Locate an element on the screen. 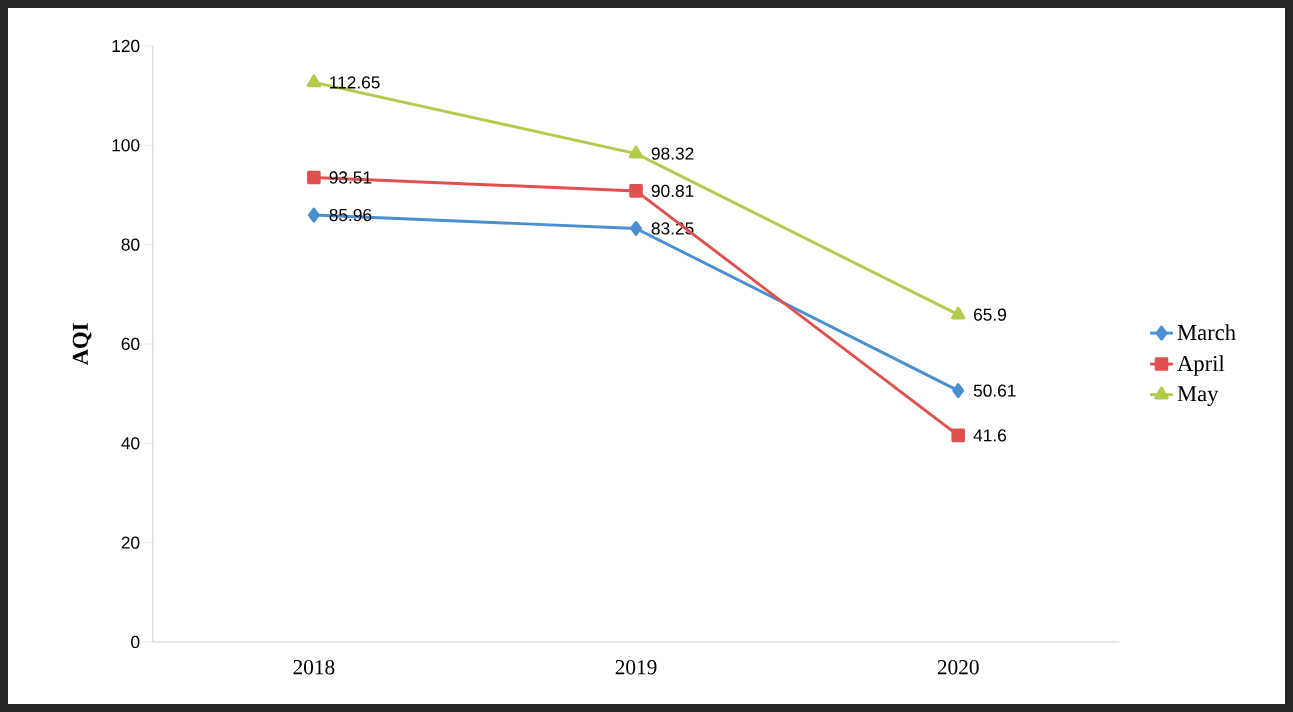  y-axis-title: AQI is located at coordinates (82, 344).